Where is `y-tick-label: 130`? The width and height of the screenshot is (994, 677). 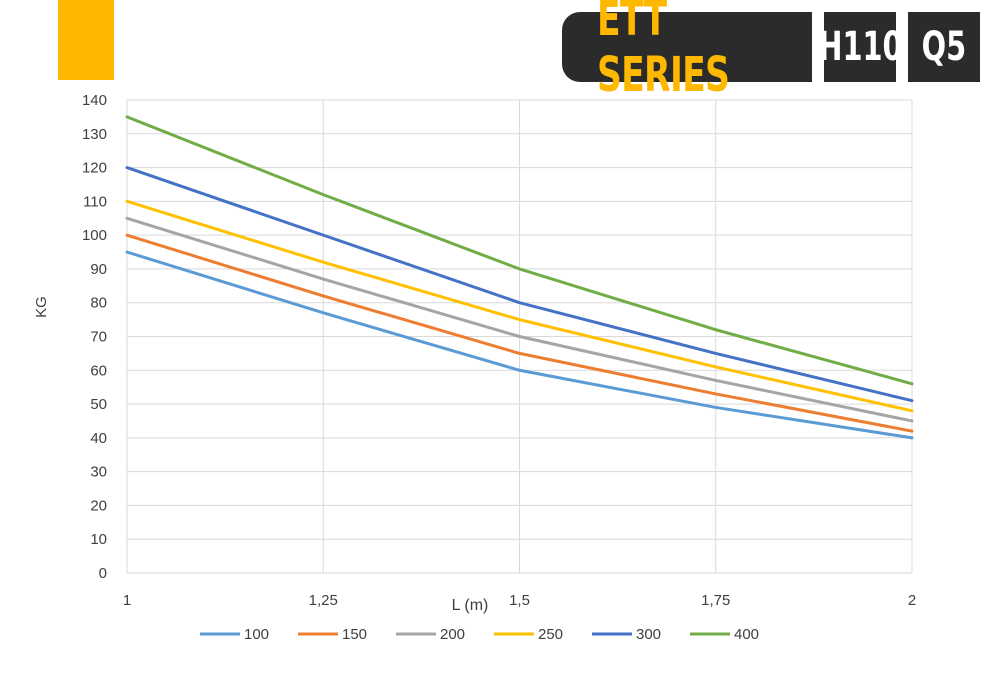
y-tick-label: 130 is located at coordinates (94, 134).